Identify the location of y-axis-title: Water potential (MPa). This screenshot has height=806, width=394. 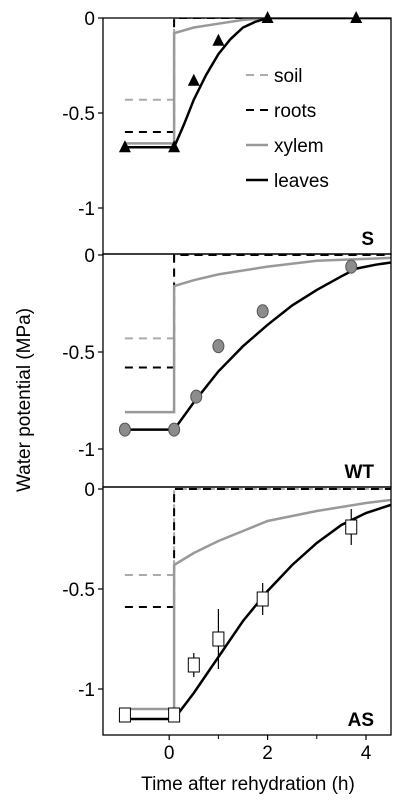
(24, 400).